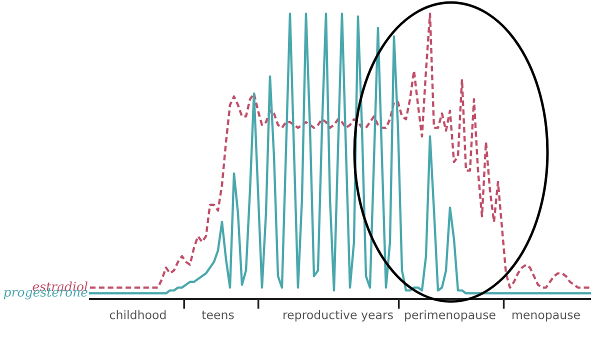  Describe the element at coordinates (450, 316) in the screenshot. I see `x-tick-label: perimenopause` at that location.